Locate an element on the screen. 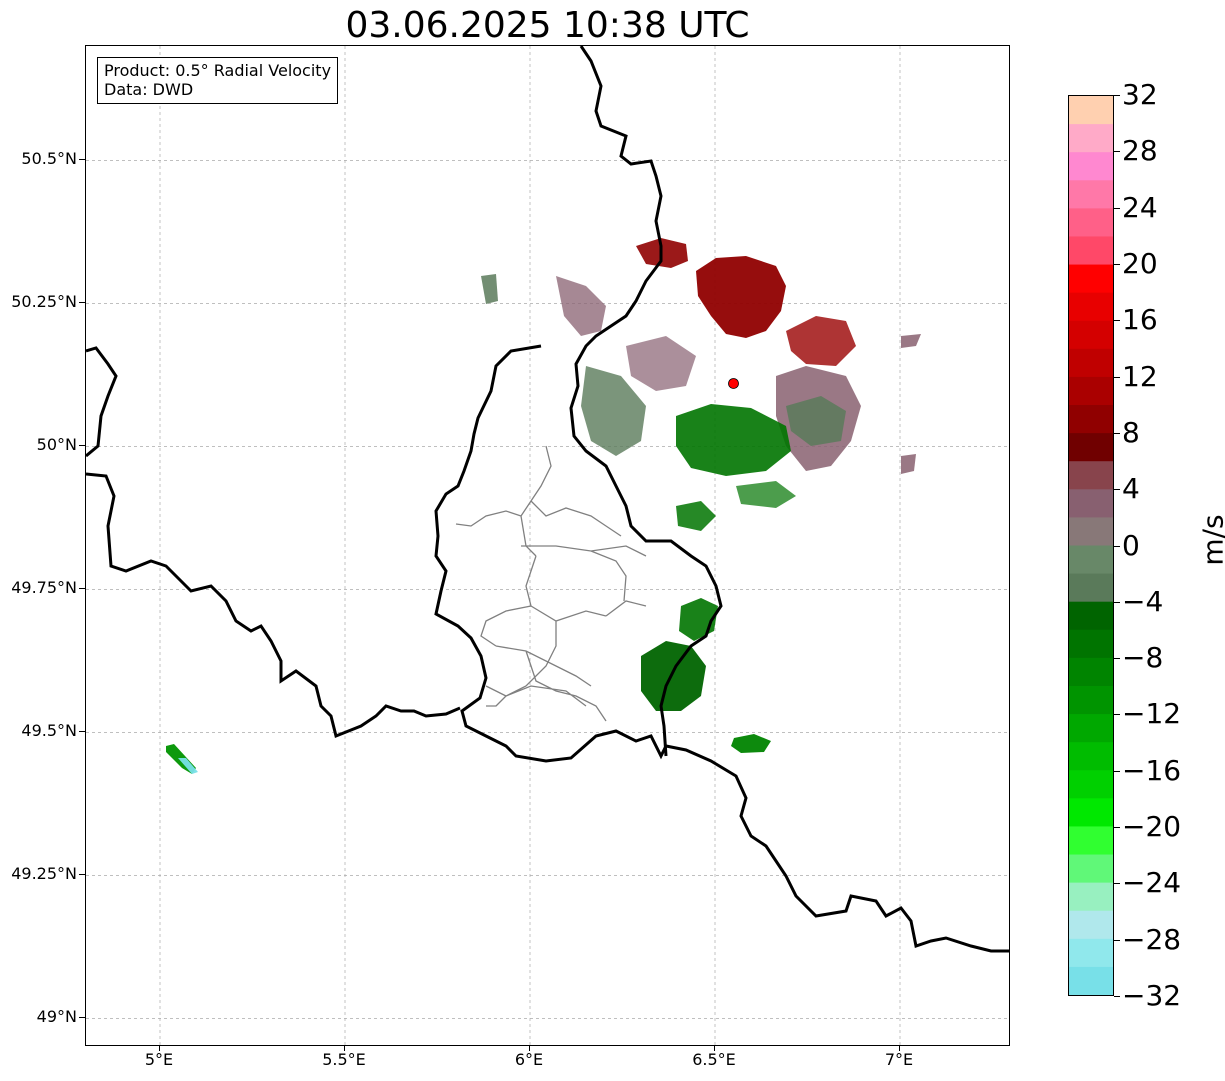 Image resolution: width=1225 pixels, height=1081 pixels. lat-tick-label: 49.5°N is located at coordinates (49, 731).